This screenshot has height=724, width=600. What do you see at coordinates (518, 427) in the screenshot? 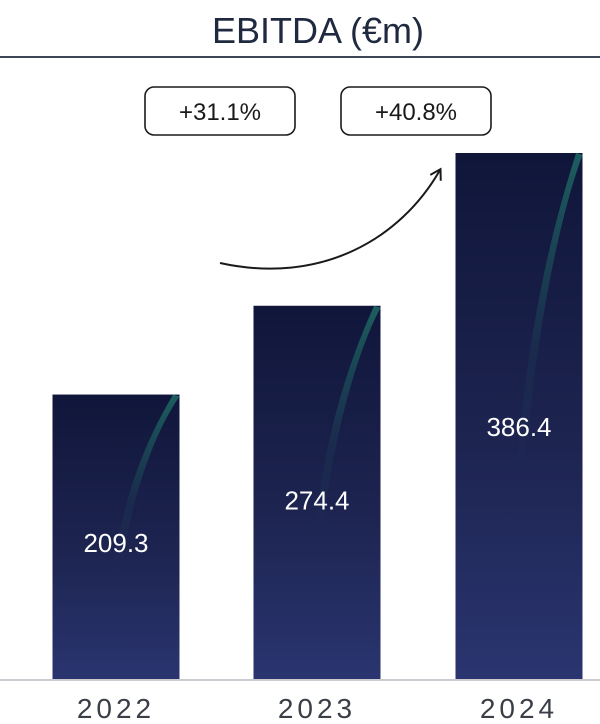
I see `value-label-2024: 386.4` at bounding box center [518, 427].